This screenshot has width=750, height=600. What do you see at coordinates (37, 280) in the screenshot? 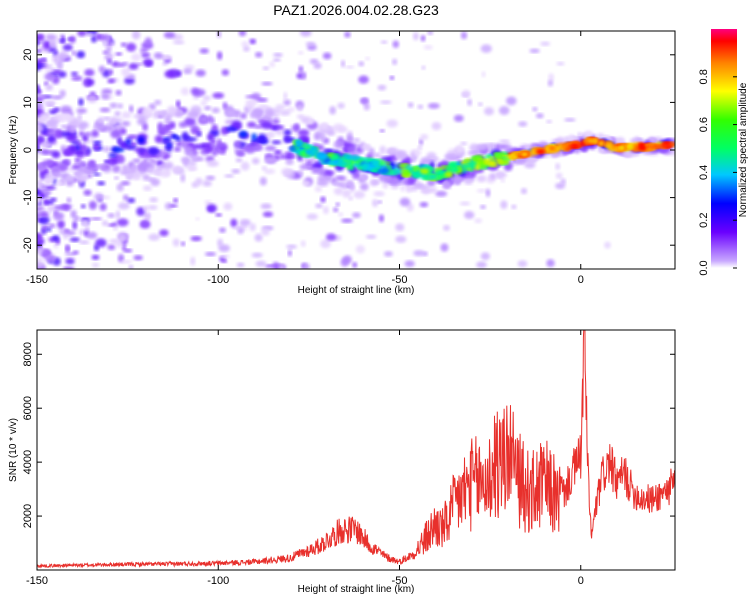
I see `spectrogram-x-tick-label: -150` at bounding box center [37, 280].